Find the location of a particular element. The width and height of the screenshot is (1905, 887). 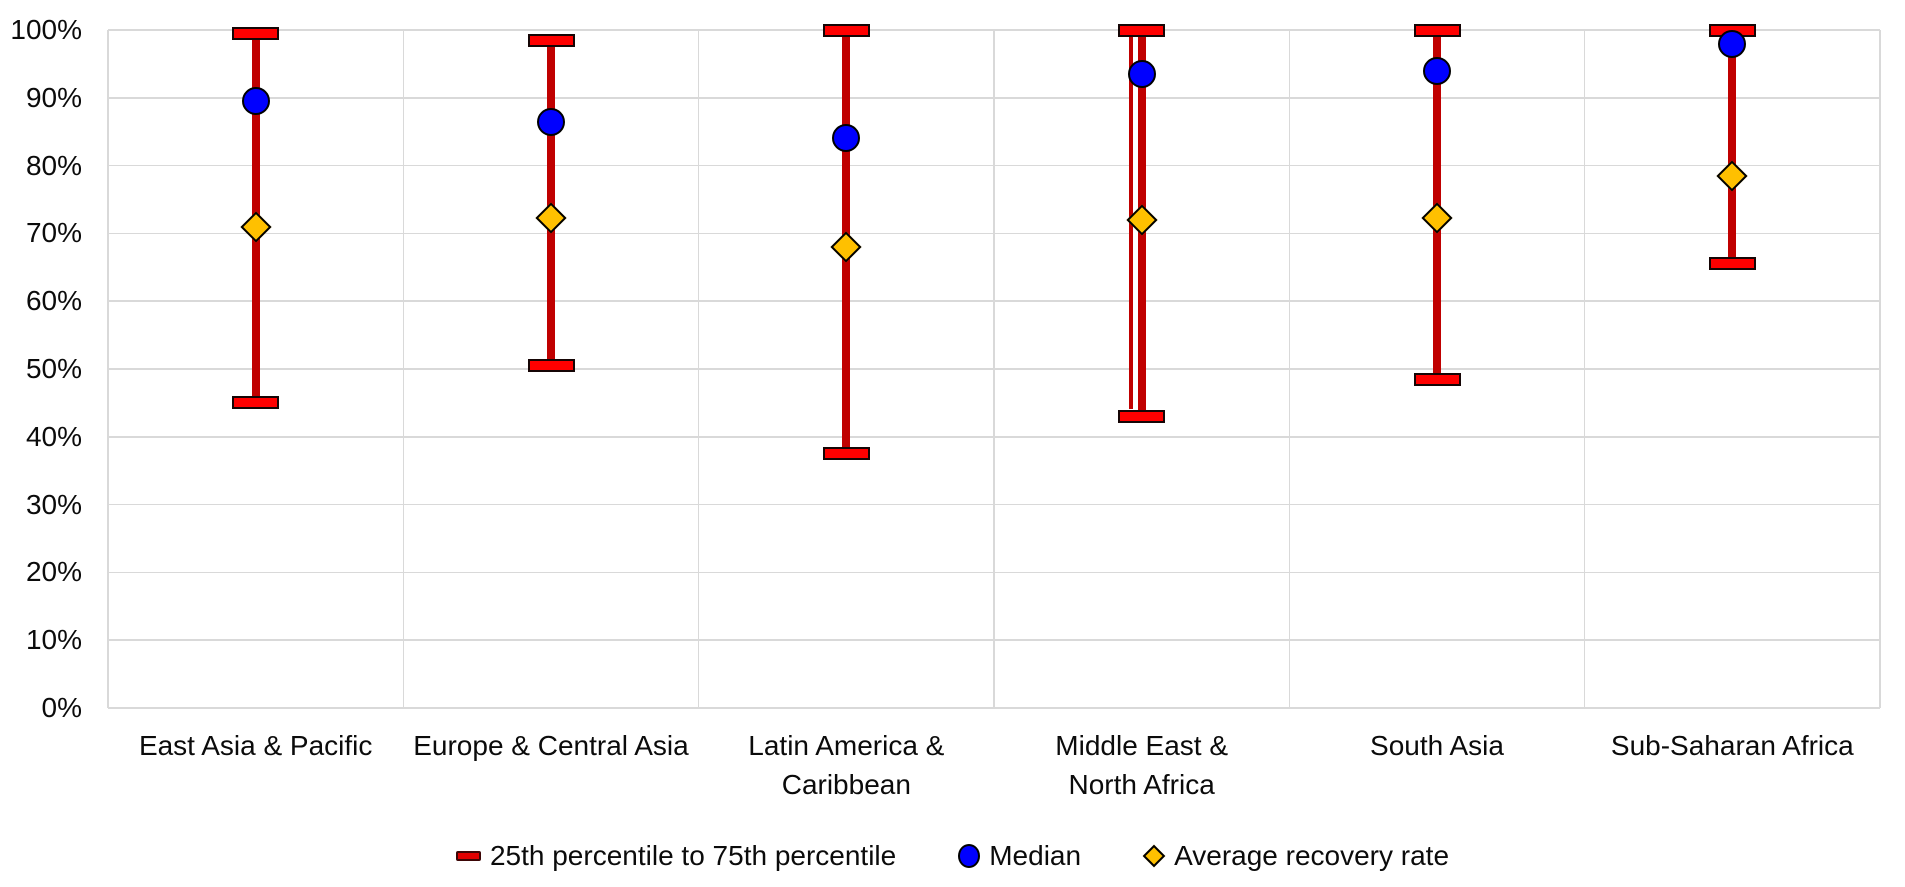

legend-label-median: Median is located at coordinates (1035, 855).